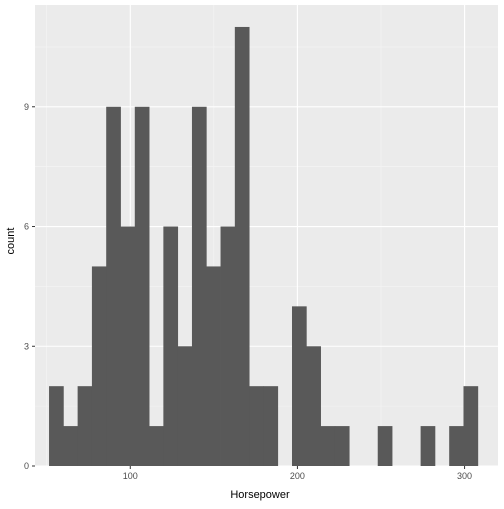 This screenshot has width=504, height=509. I want to click on y-tick-label: 6, so click(26, 227).